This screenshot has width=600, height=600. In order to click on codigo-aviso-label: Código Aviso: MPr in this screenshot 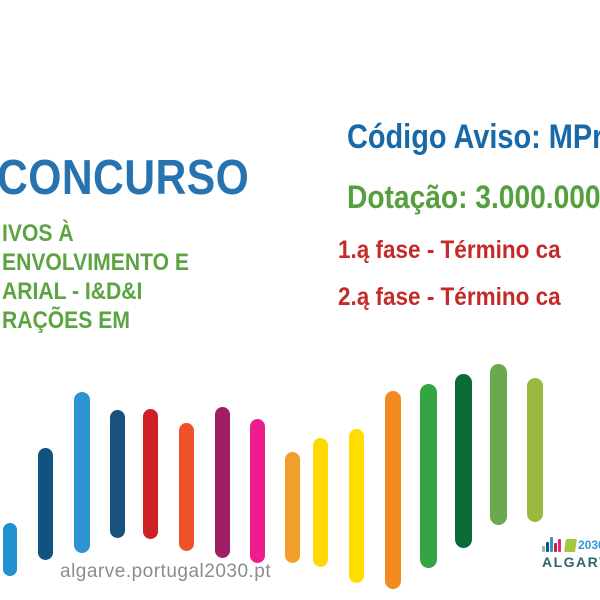, I will do `click(473, 137)`.